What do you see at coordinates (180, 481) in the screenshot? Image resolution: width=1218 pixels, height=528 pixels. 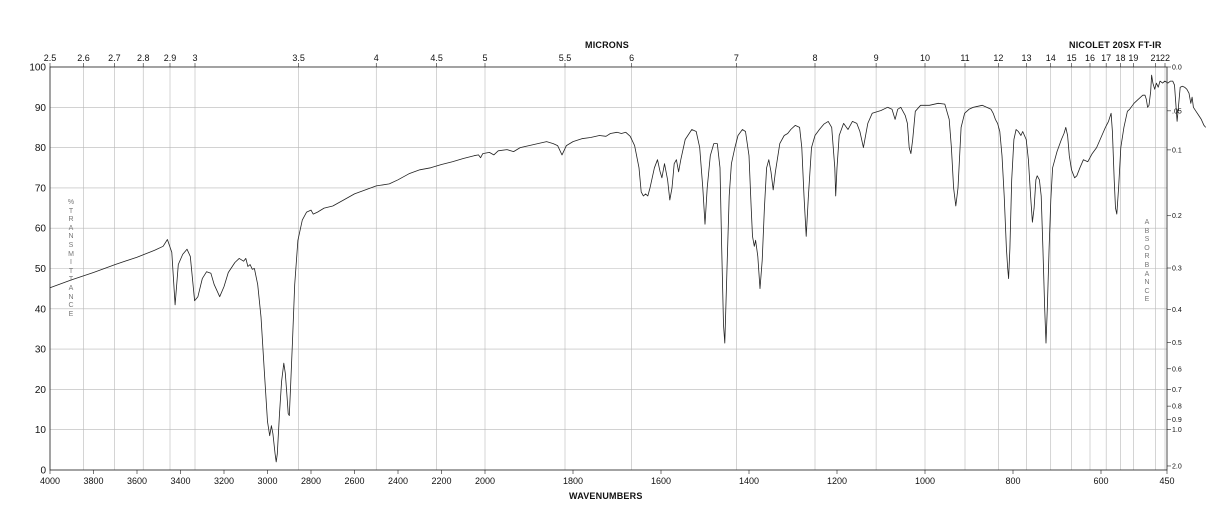 I see `wavenumber-tick-label: 3400` at bounding box center [180, 481].